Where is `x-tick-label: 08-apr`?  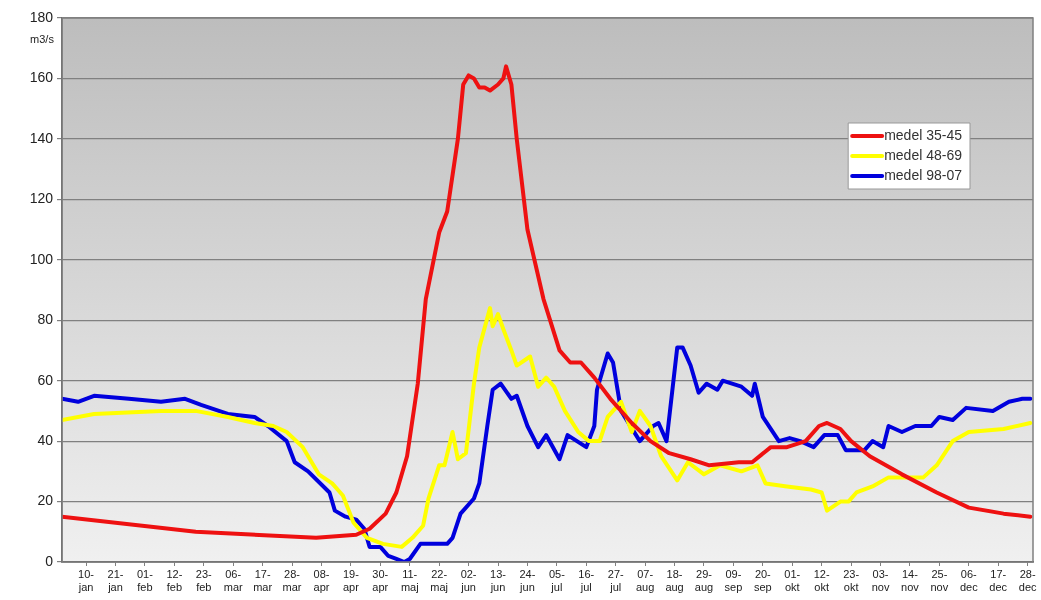 x-tick-label: 08-apr is located at coordinates (321, 580).